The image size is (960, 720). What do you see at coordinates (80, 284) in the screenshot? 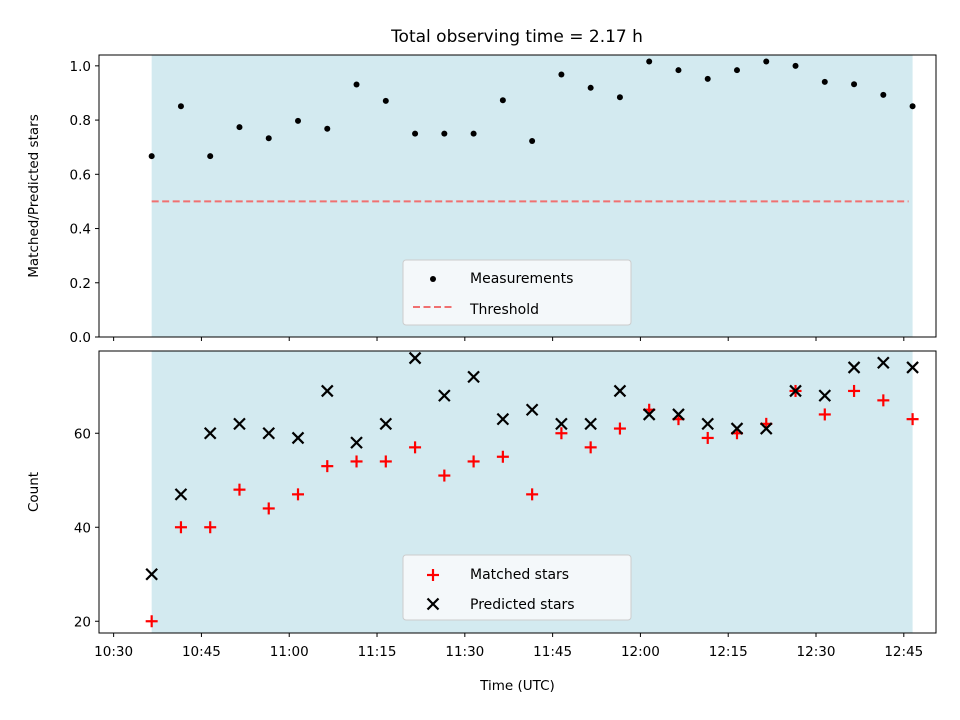
I see `y-tick-label: 0.2` at bounding box center [80, 284].